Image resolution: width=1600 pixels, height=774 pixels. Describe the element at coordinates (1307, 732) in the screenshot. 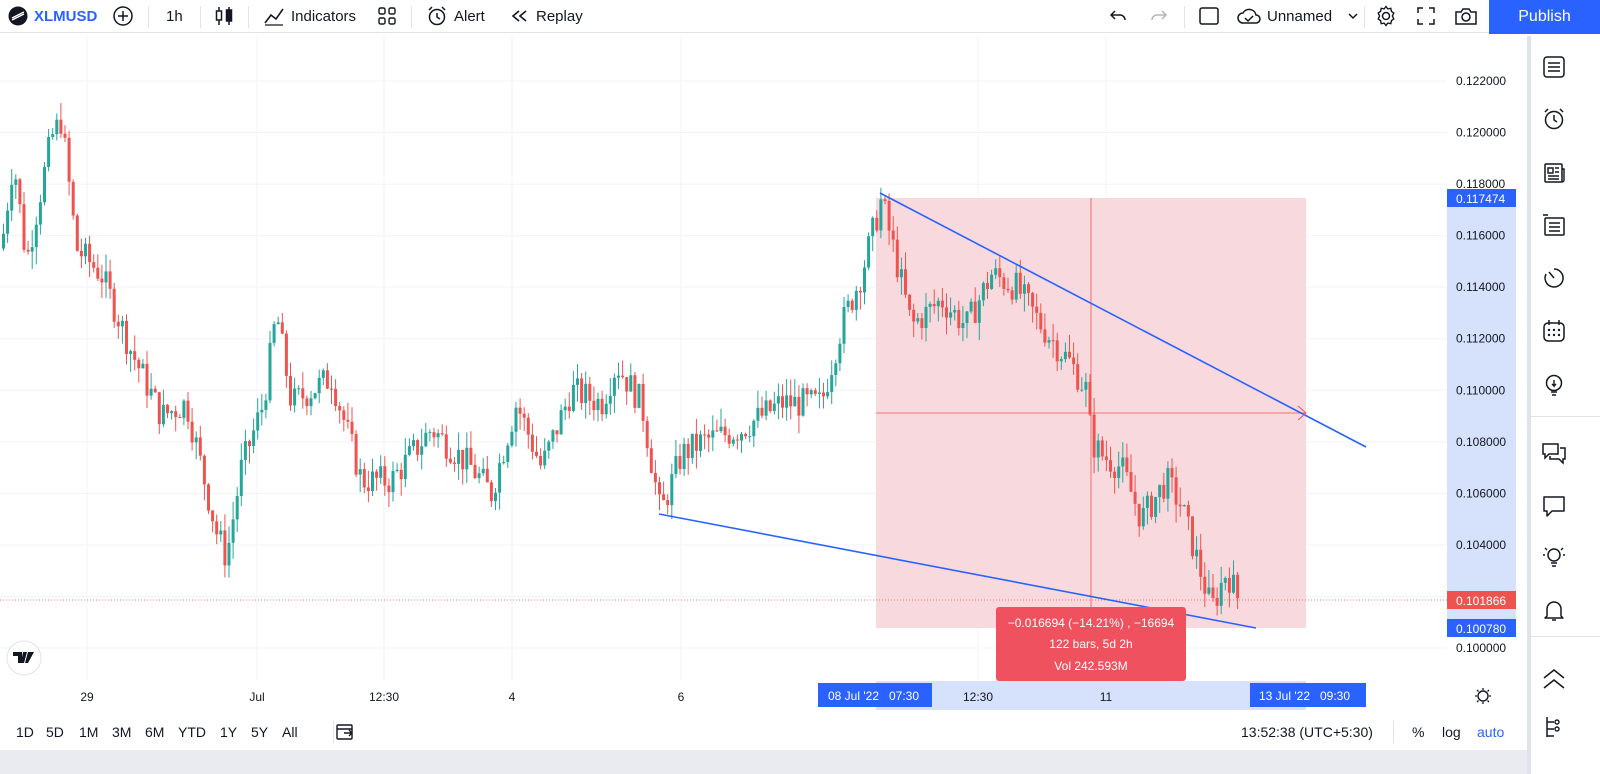

I see `timezone-button: 13:52:38 (UTC+5:30)` at that location.